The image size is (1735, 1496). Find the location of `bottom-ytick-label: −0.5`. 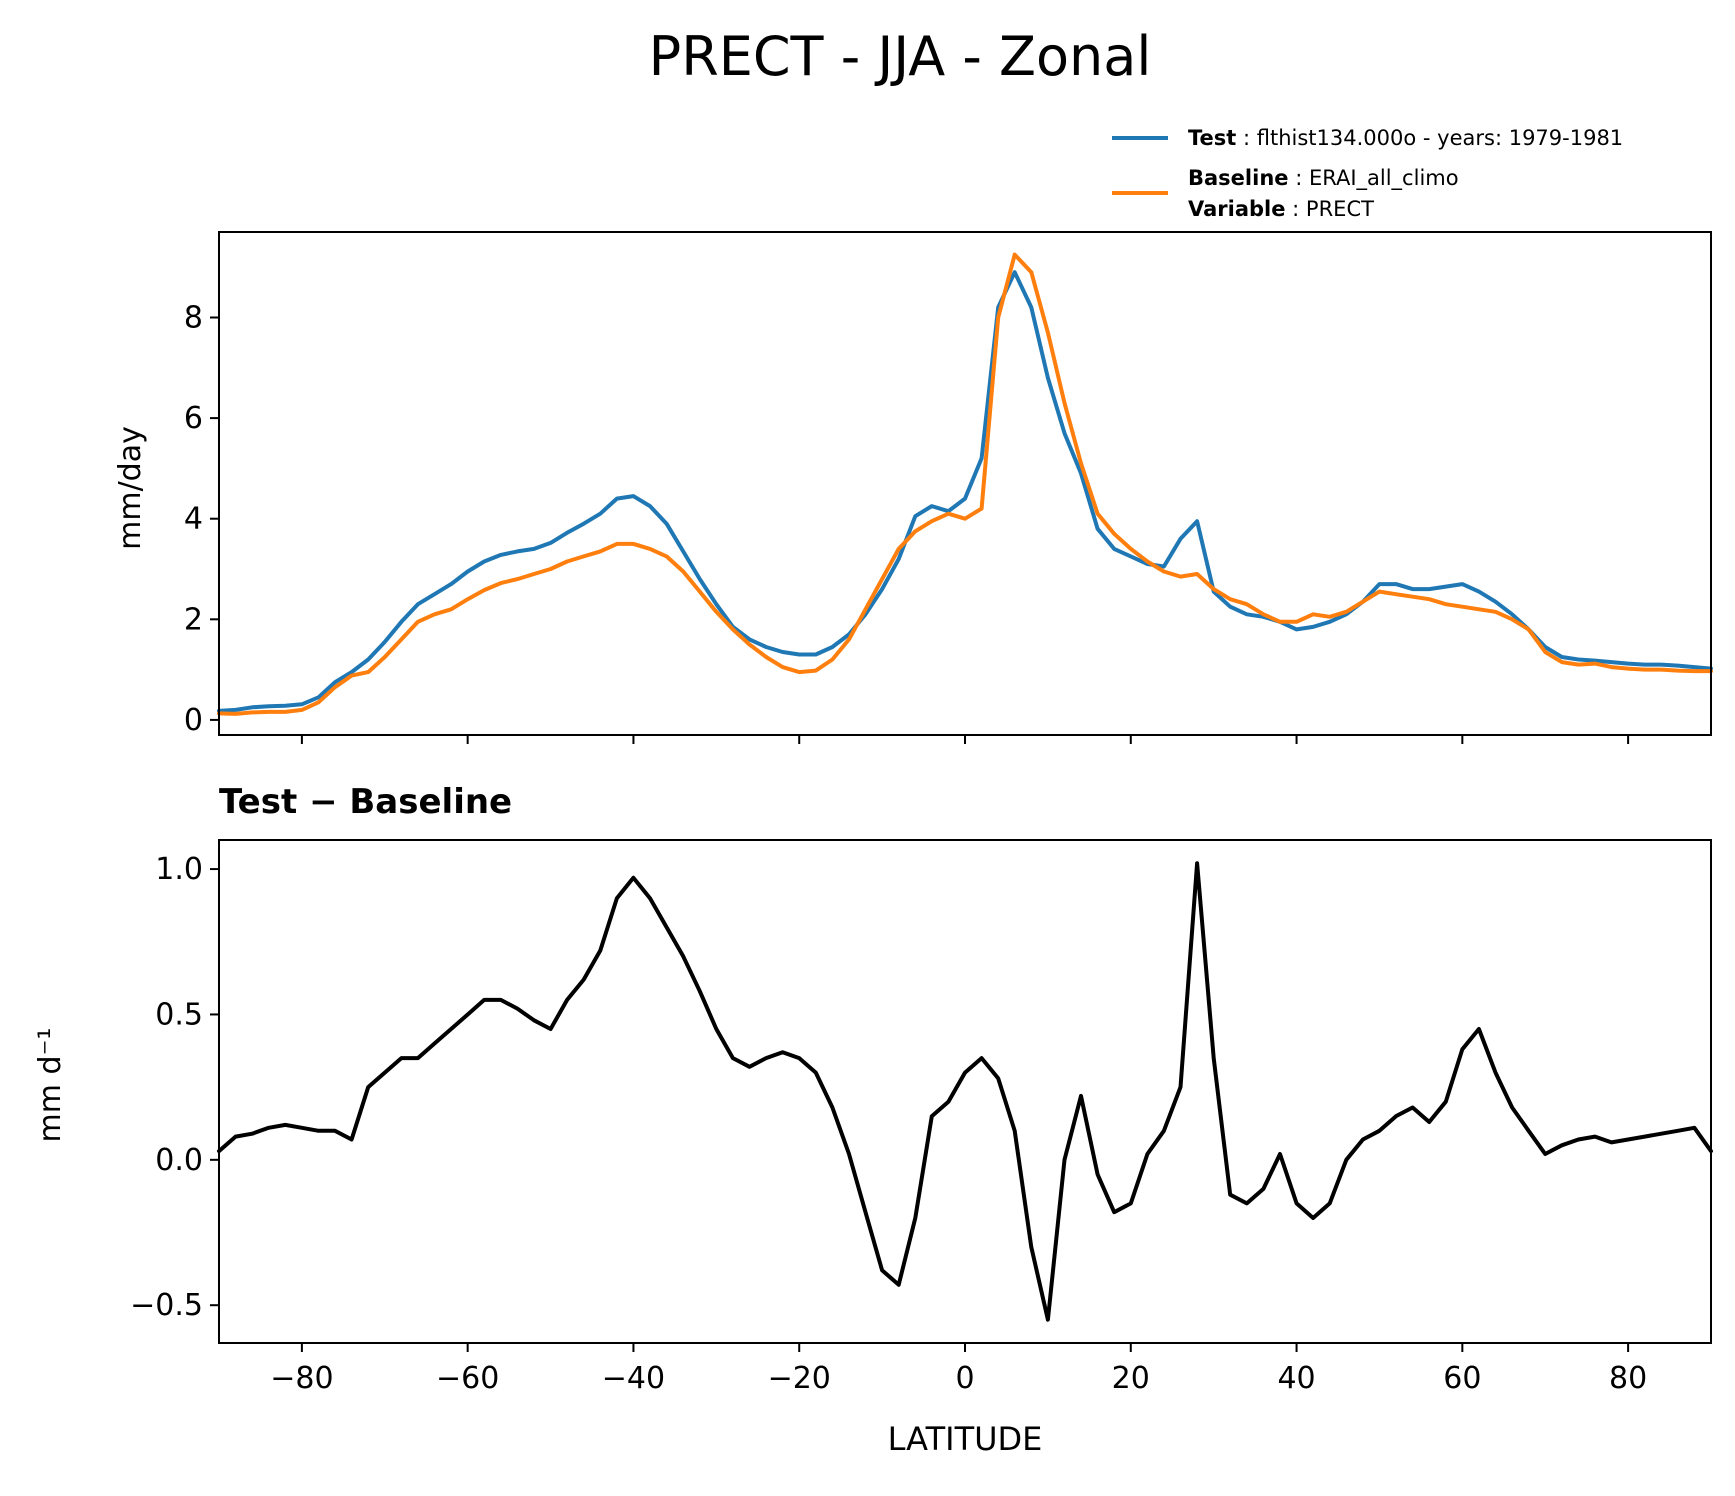

bottom-ytick-label: −0.5 is located at coordinates (166, 1305).